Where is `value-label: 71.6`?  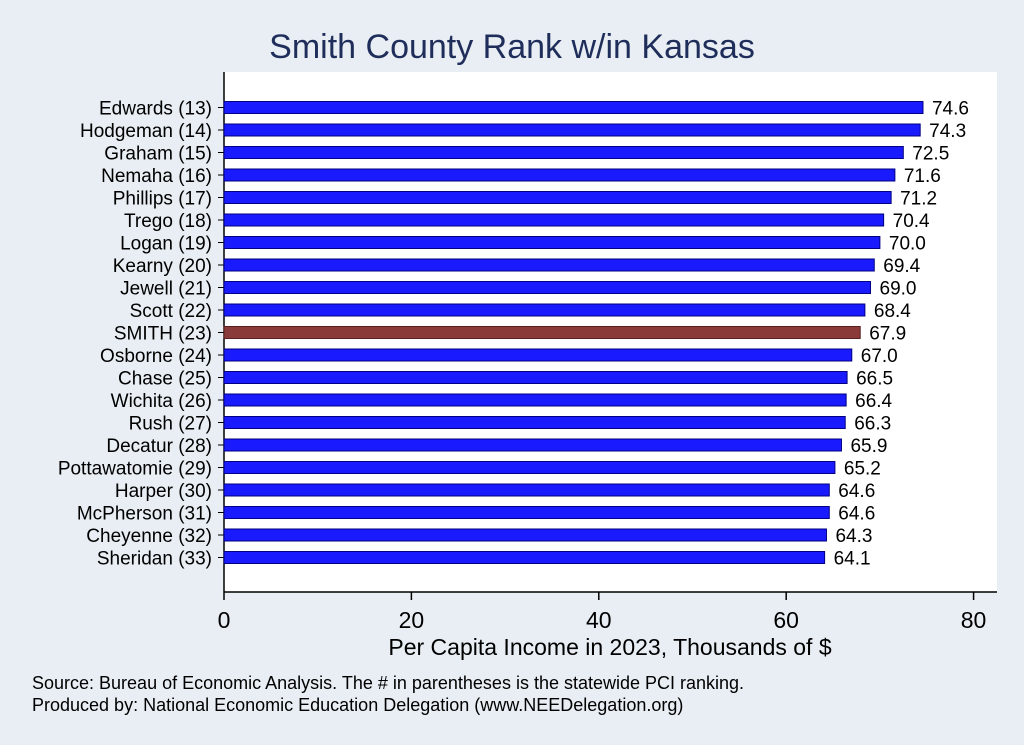
value-label: 71.6 is located at coordinates (922, 176).